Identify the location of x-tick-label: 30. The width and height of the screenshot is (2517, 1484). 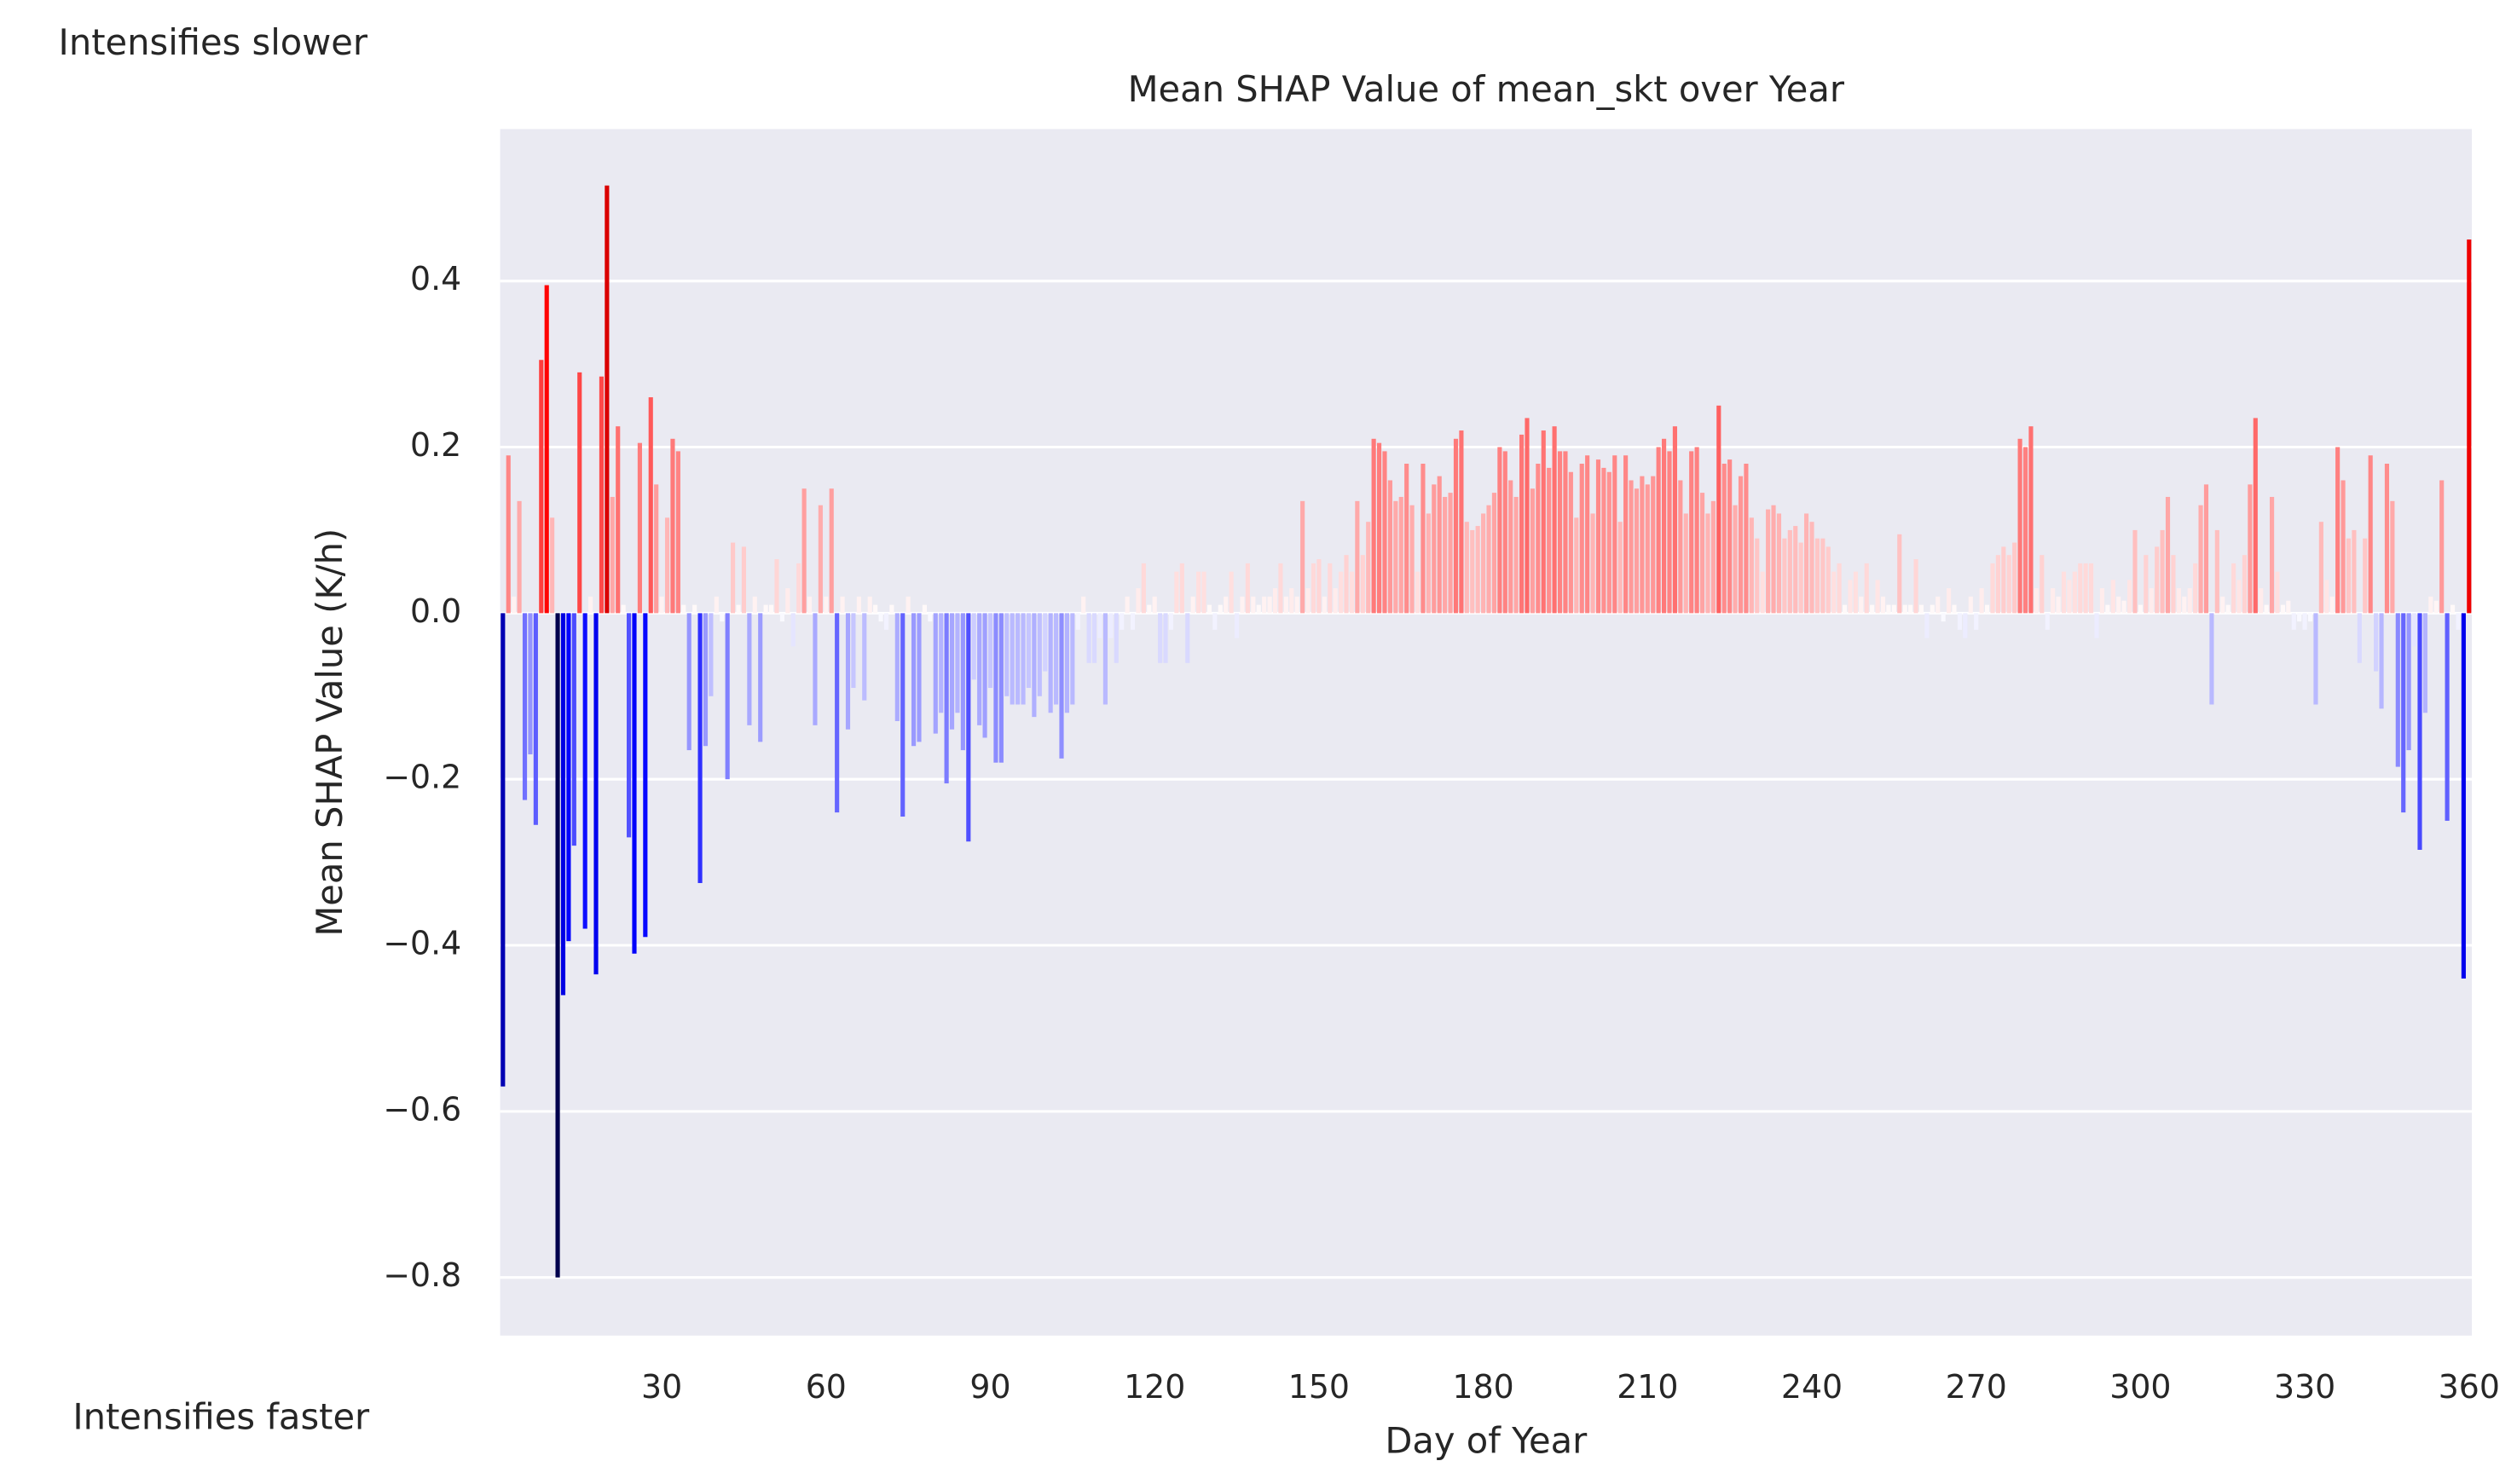
(661, 1387).